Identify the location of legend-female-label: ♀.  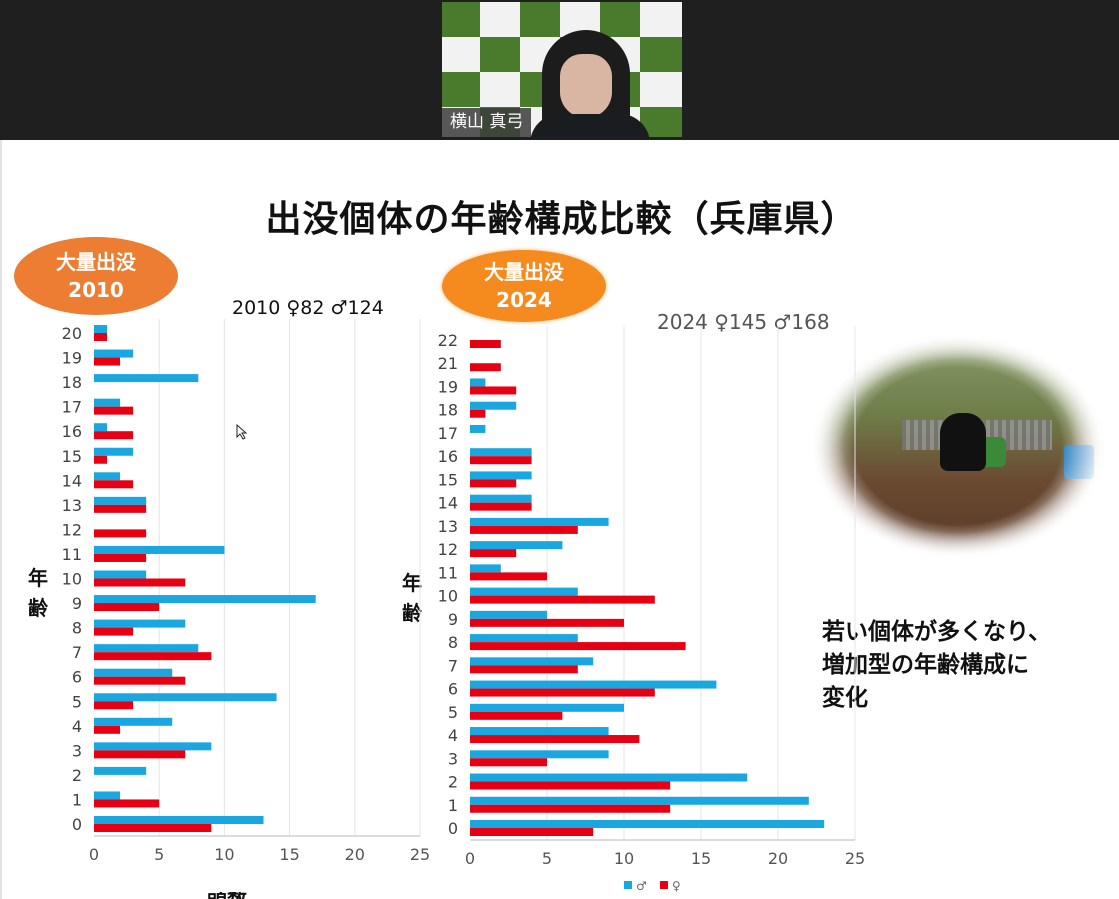
(676, 886).